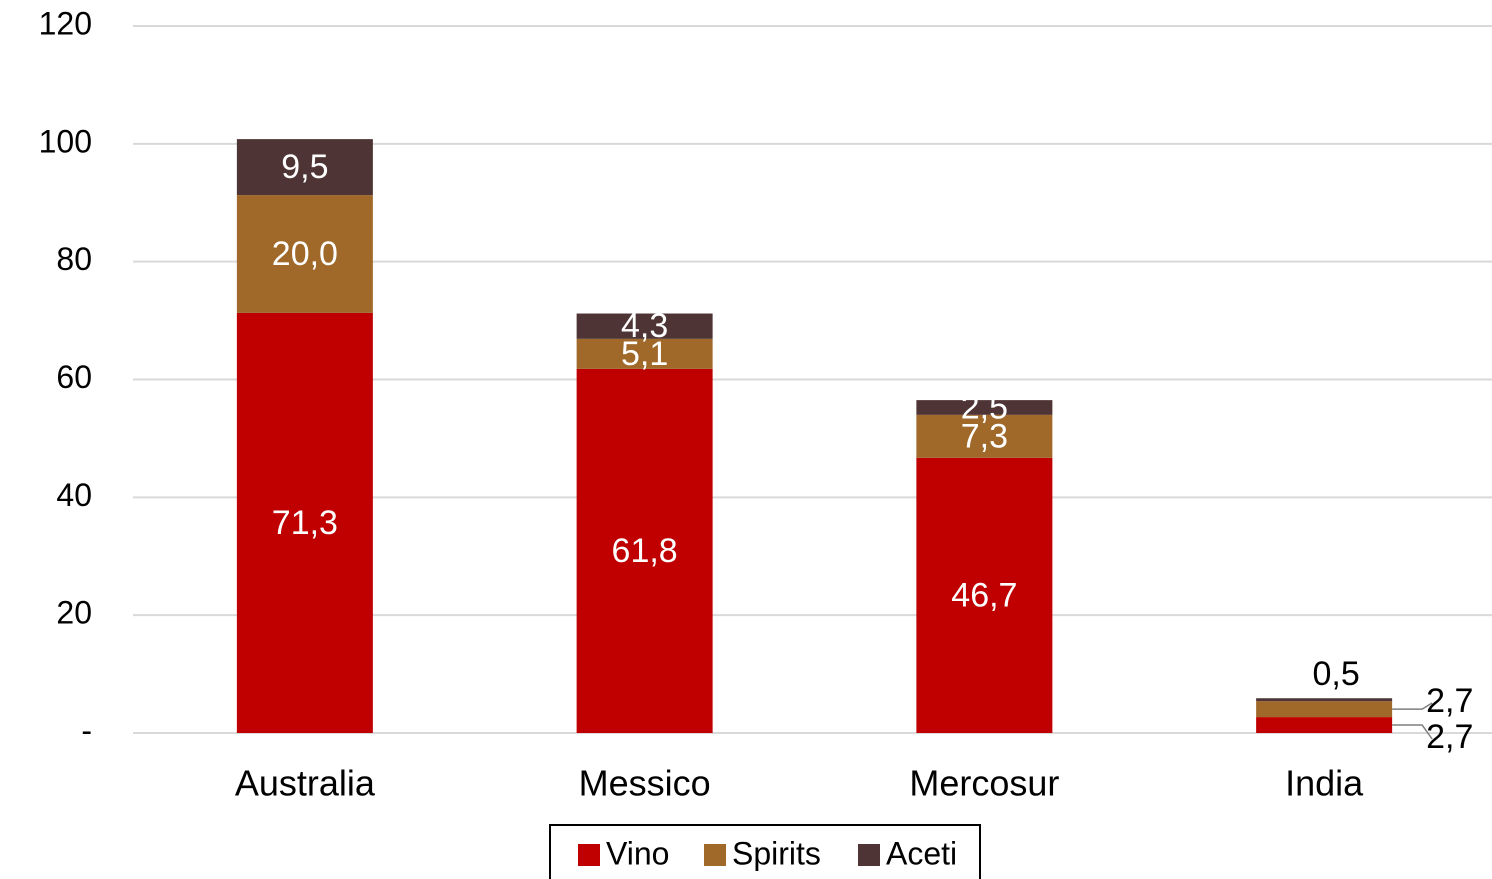  I want to click on data-label: 0,5, so click(1335, 674).